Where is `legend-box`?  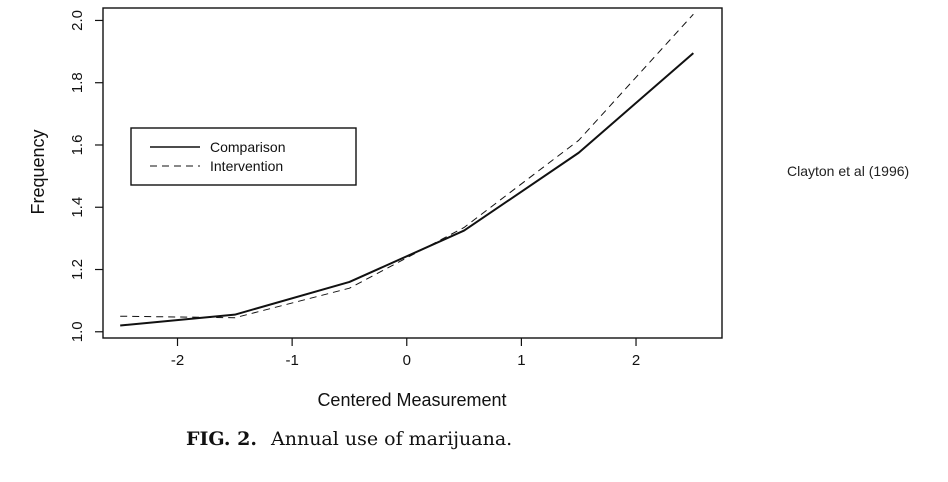 legend-box is located at coordinates (243, 156).